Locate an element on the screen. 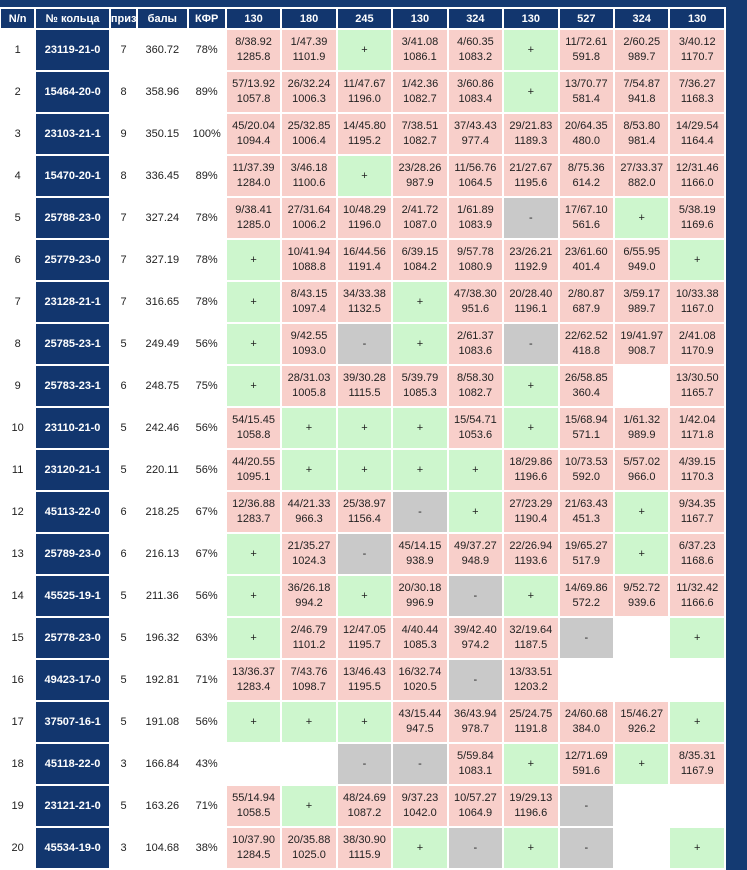  race-result: 4/39.15 1170.3 is located at coordinates (697, 470).